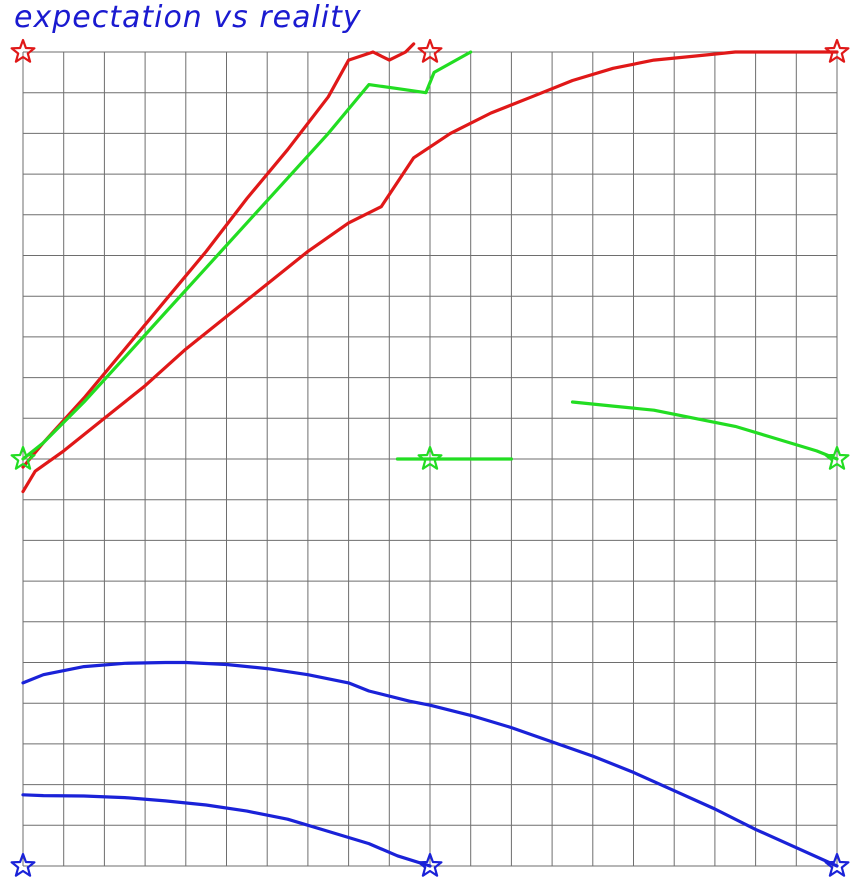 This screenshot has width=856, height=884. I want to click on green-series-line, so click(704, 430).